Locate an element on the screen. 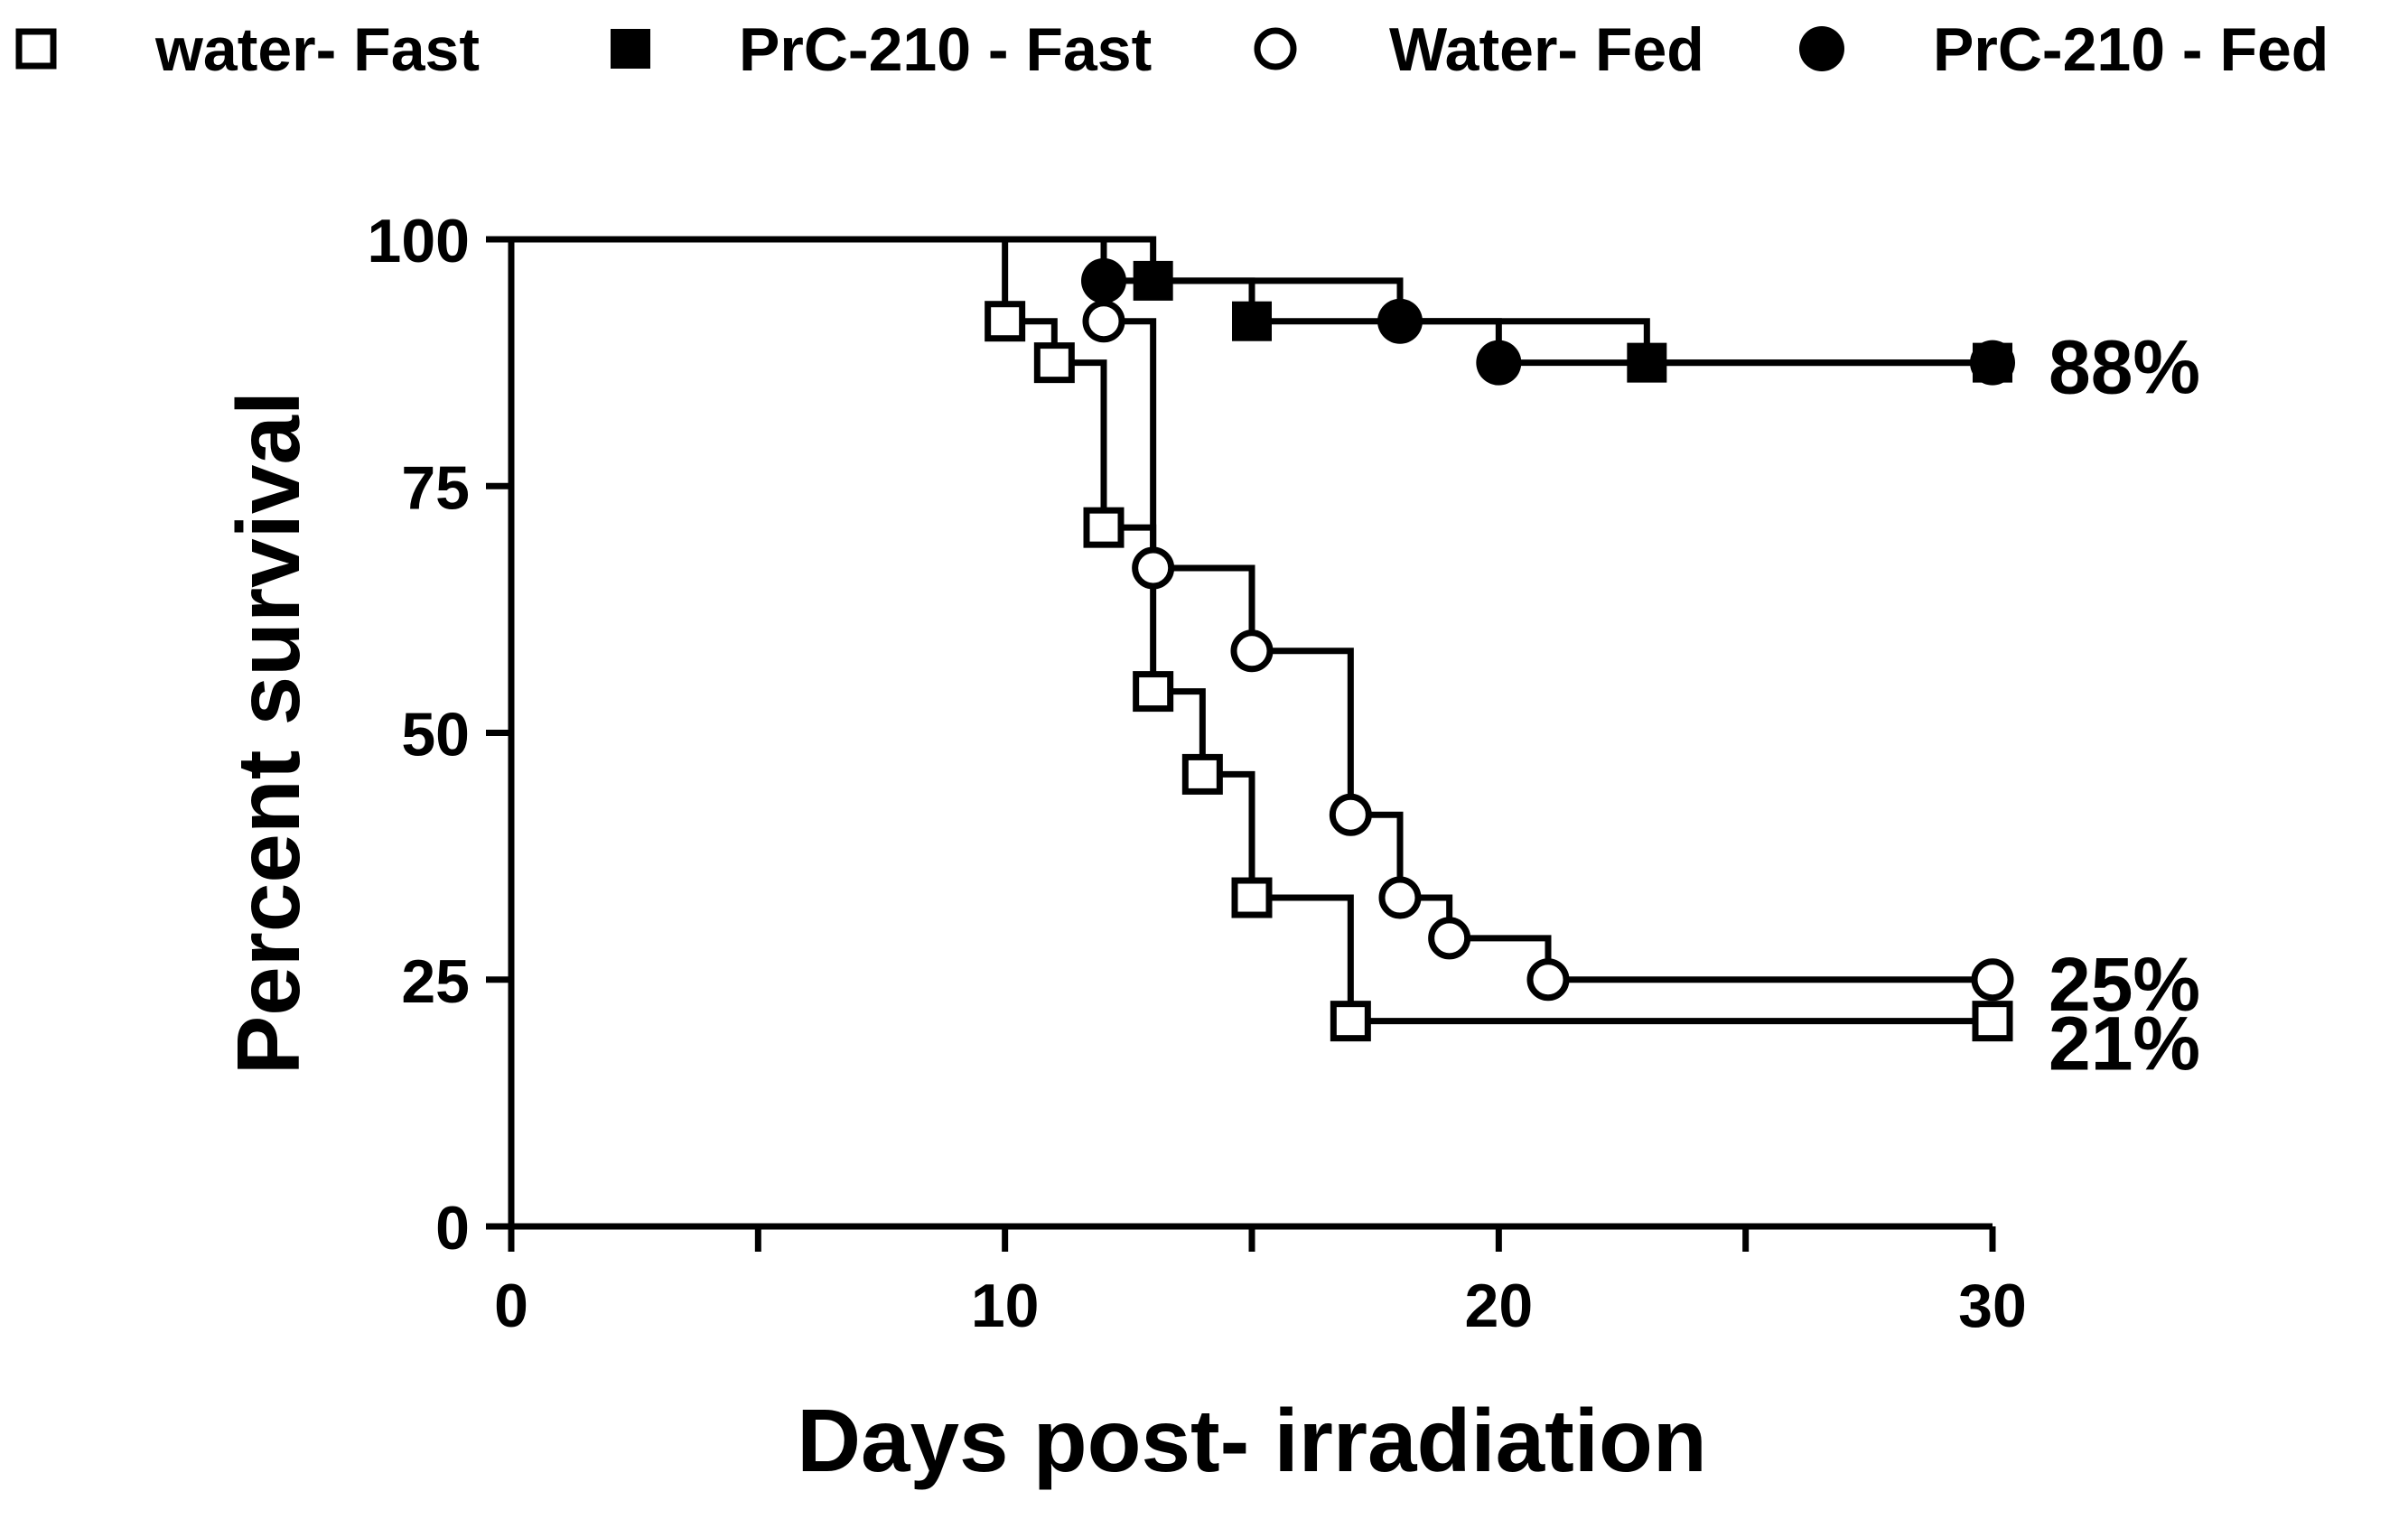 The height and width of the screenshot is (1519, 2408). final-survival-label: 21% is located at coordinates (2124, 1044).